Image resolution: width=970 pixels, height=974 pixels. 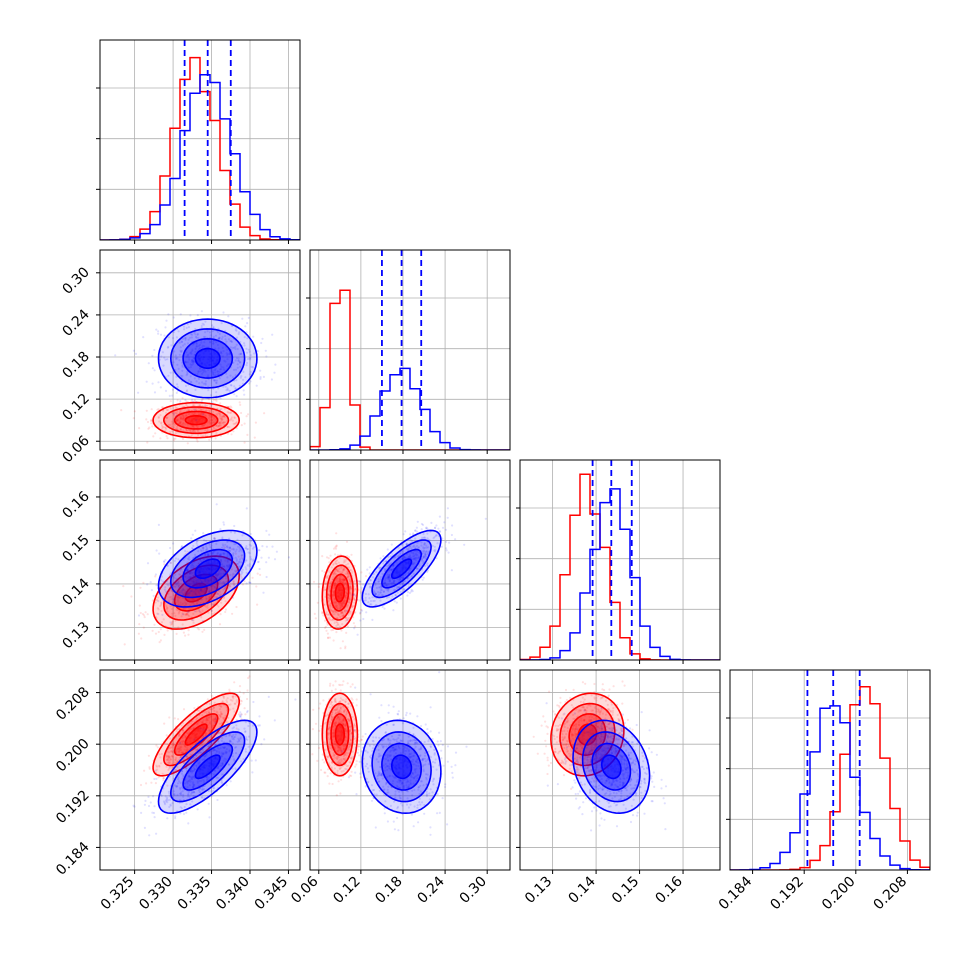 What do you see at coordinates (179, 562) in the screenshot?
I see `panel-2-0: 0.130.140.150.16` at bounding box center [179, 562].